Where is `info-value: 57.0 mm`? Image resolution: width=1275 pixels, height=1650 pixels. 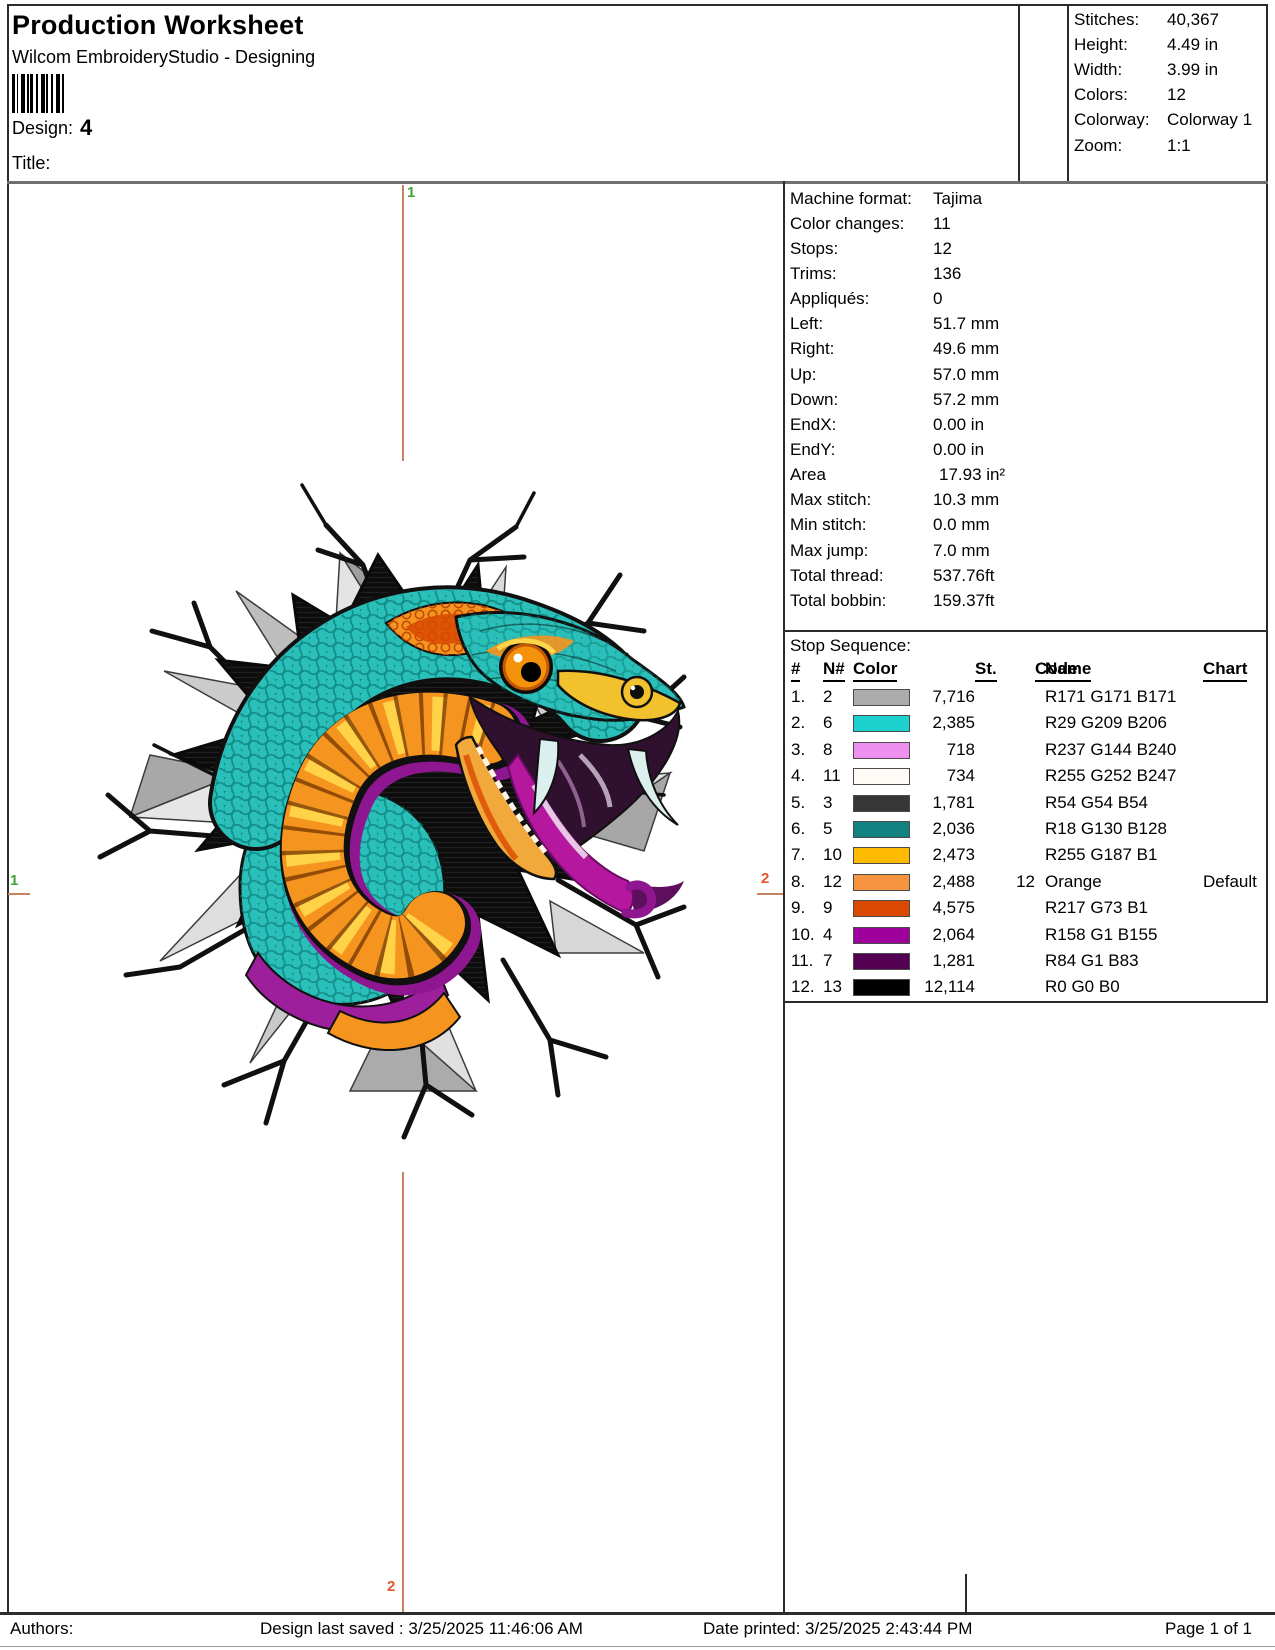 info-value: 57.0 mm is located at coordinates (966, 374).